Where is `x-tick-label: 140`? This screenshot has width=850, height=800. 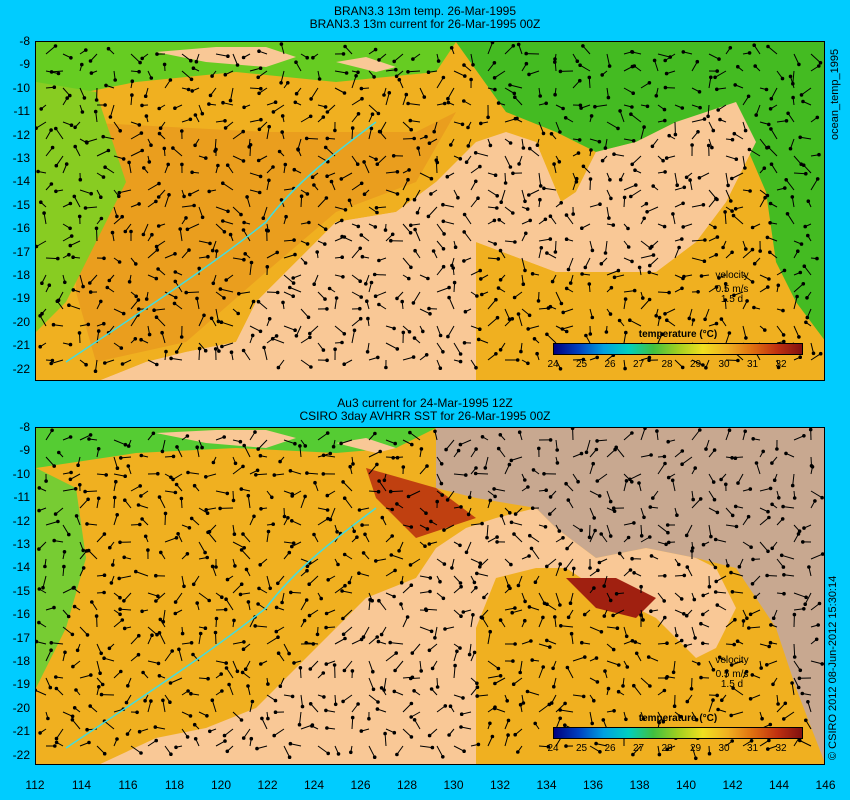
x-tick-label: 140 is located at coordinates (686, 785).